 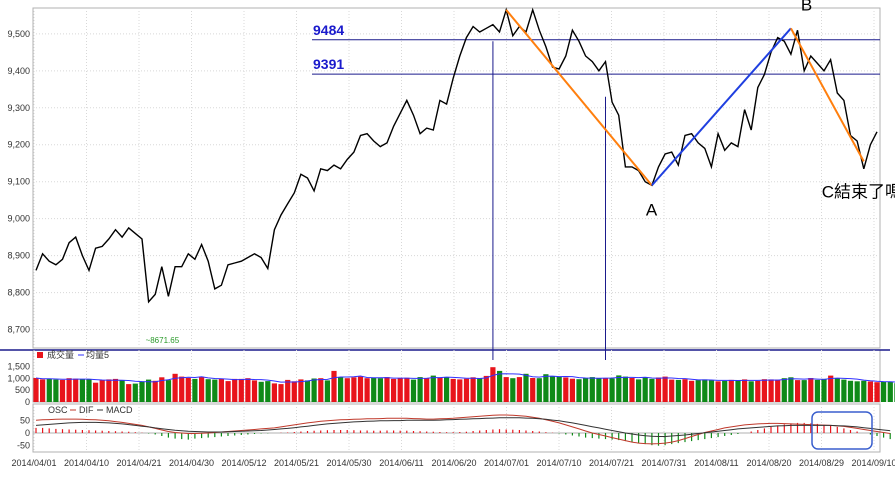 I want to click on volume-ma-line, so click(x=465, y=378).